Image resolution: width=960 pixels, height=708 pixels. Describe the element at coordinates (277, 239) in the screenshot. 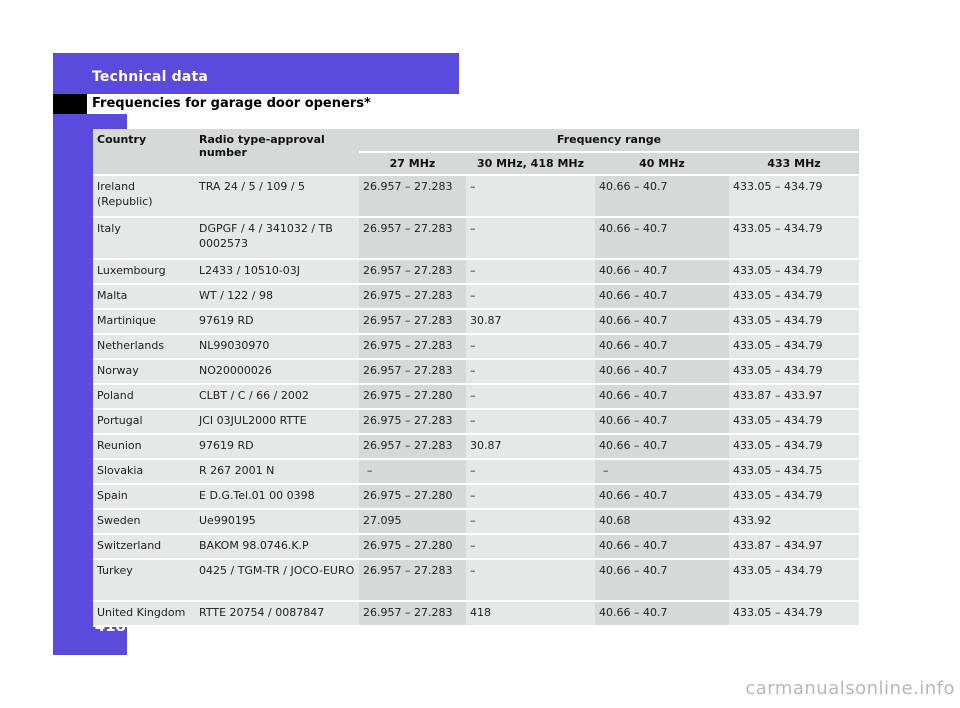

I see `cell-cert: DGPGF / 4 / 341032 / TB 0002573` at that location.